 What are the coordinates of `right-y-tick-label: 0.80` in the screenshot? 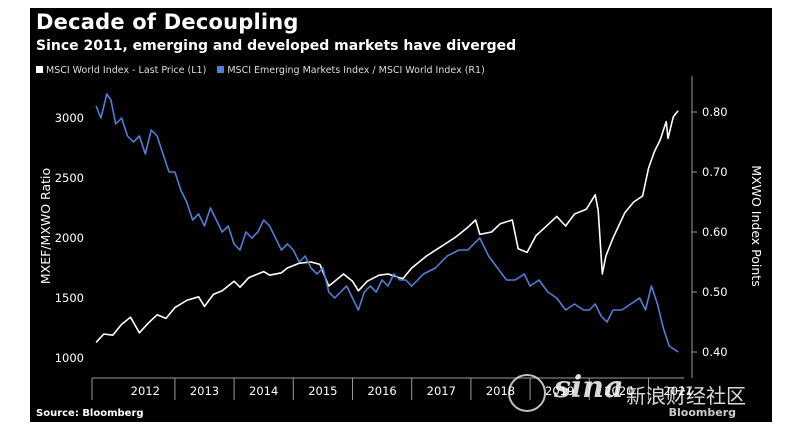 It's located at (715, 112).